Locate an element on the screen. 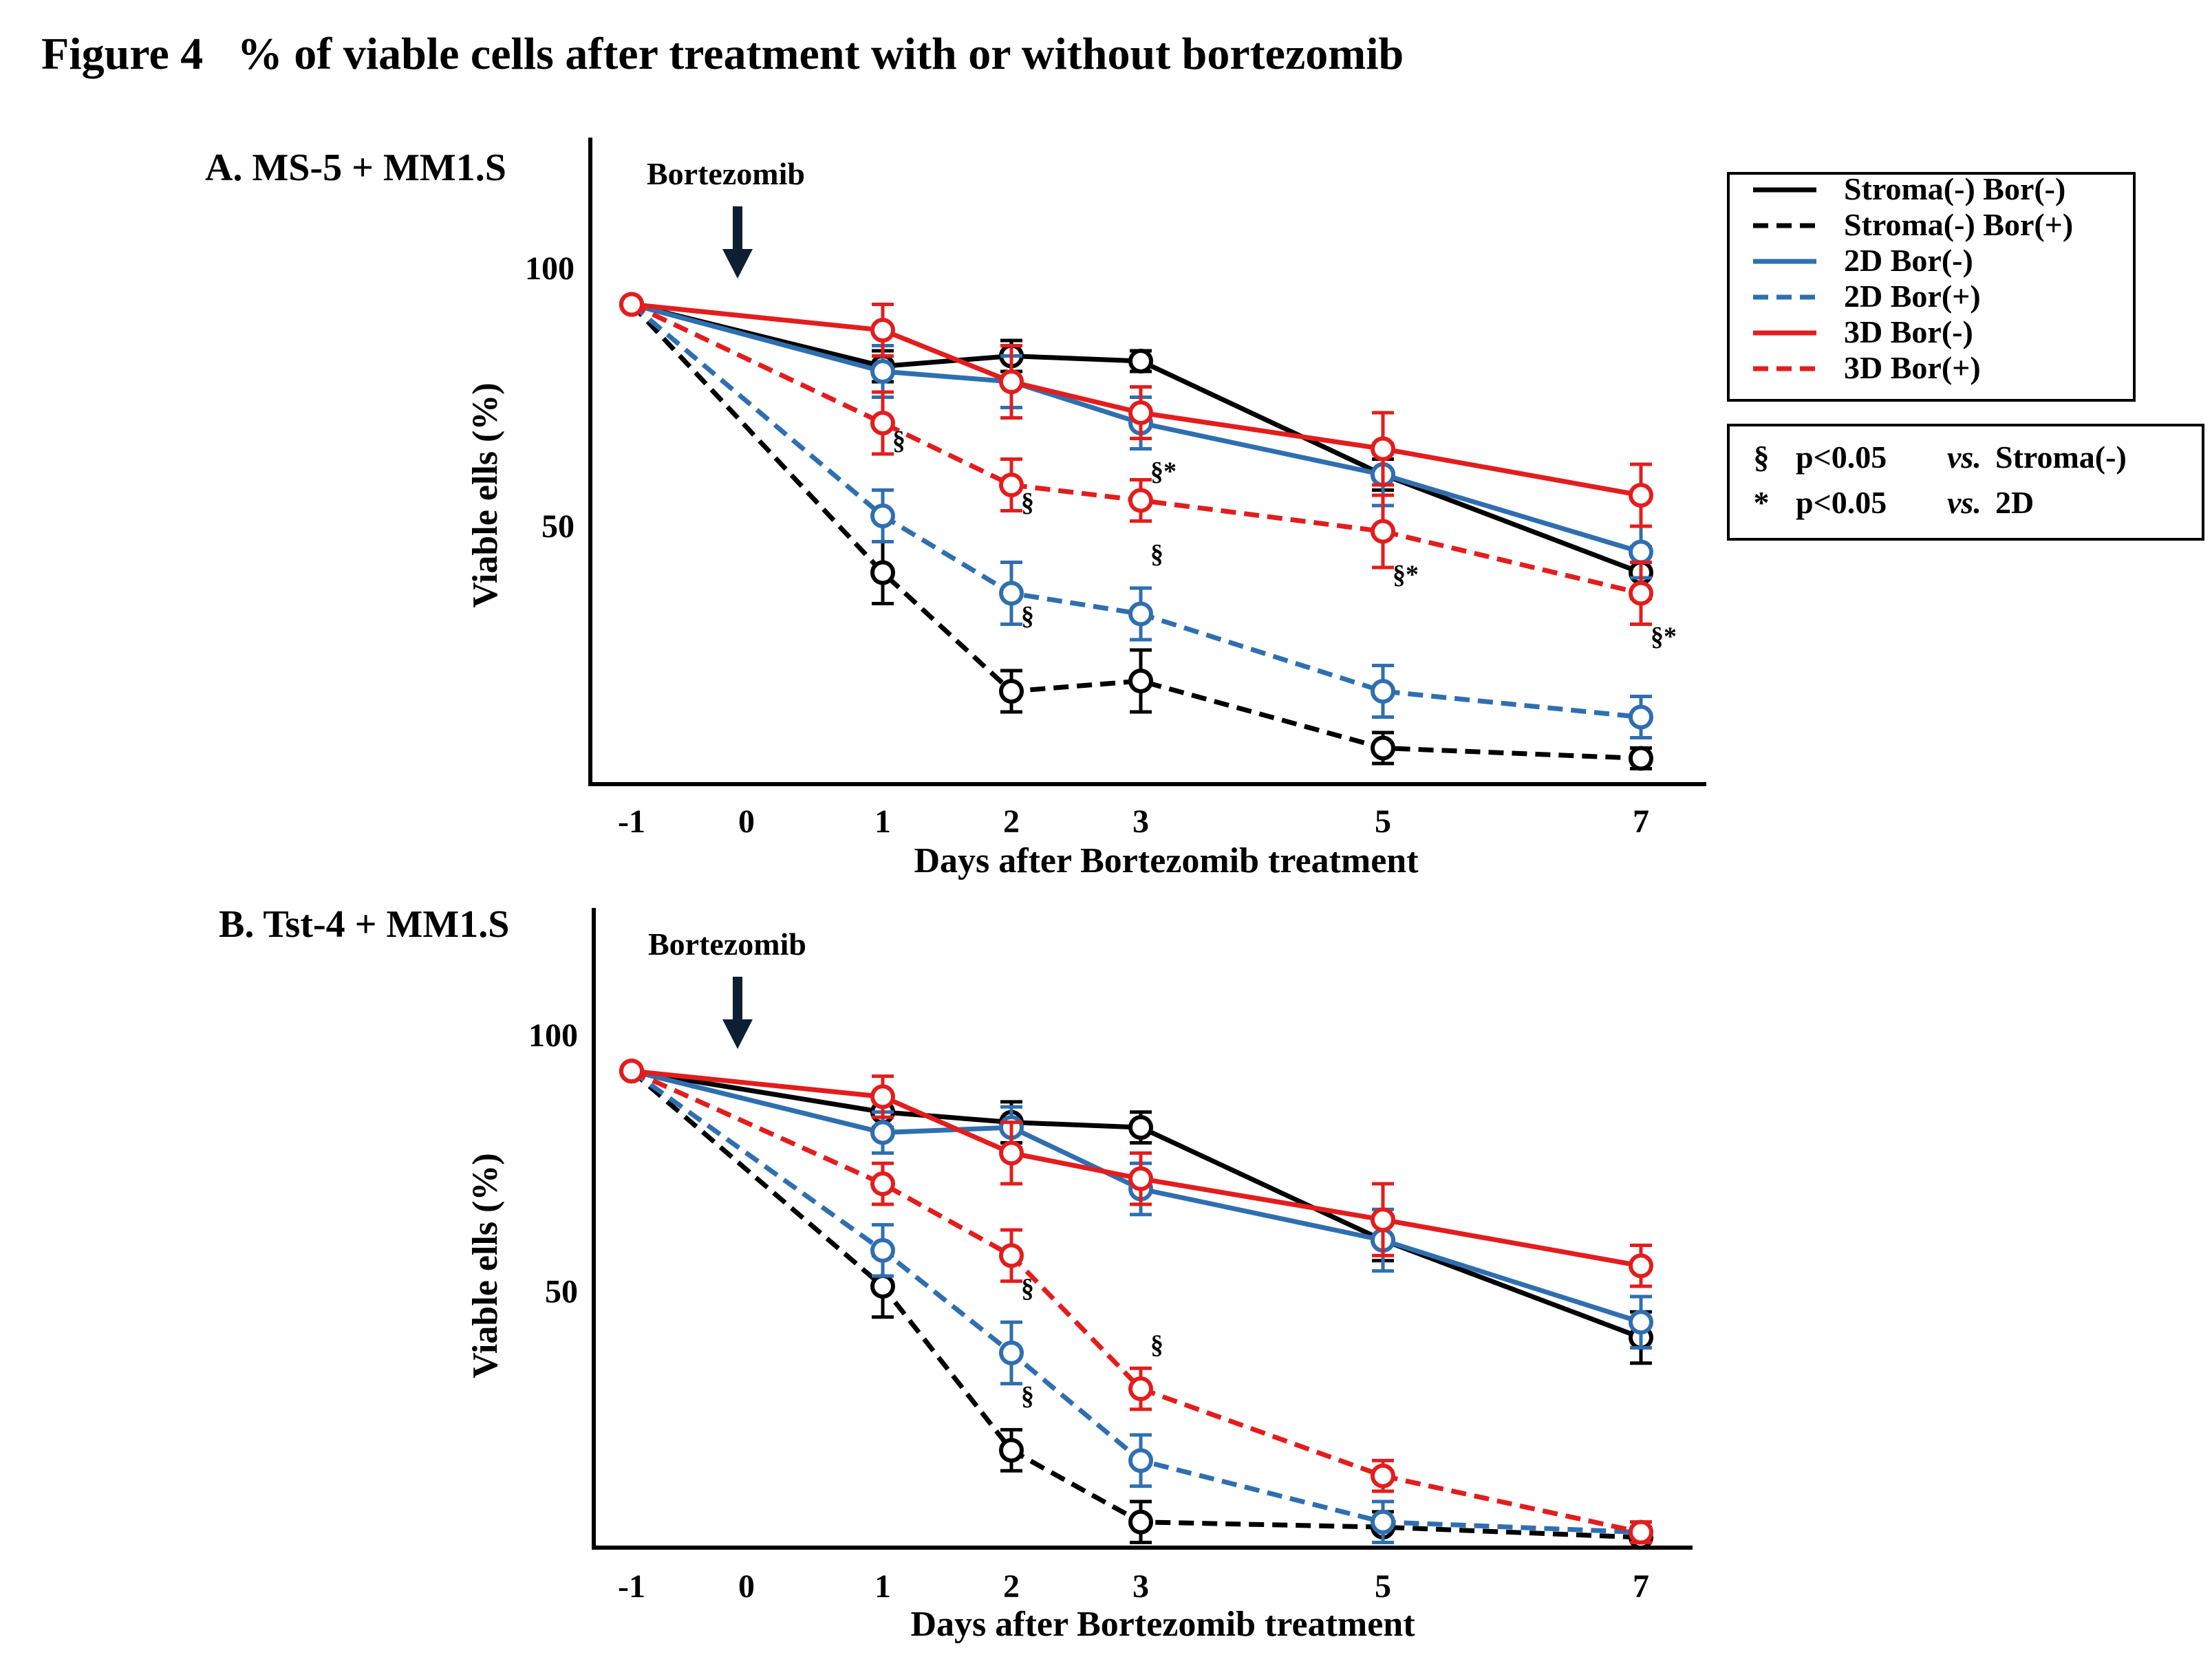 The image size is (2212, 1657). panel-a-arrow-icon is located at coordinates (738, 243).